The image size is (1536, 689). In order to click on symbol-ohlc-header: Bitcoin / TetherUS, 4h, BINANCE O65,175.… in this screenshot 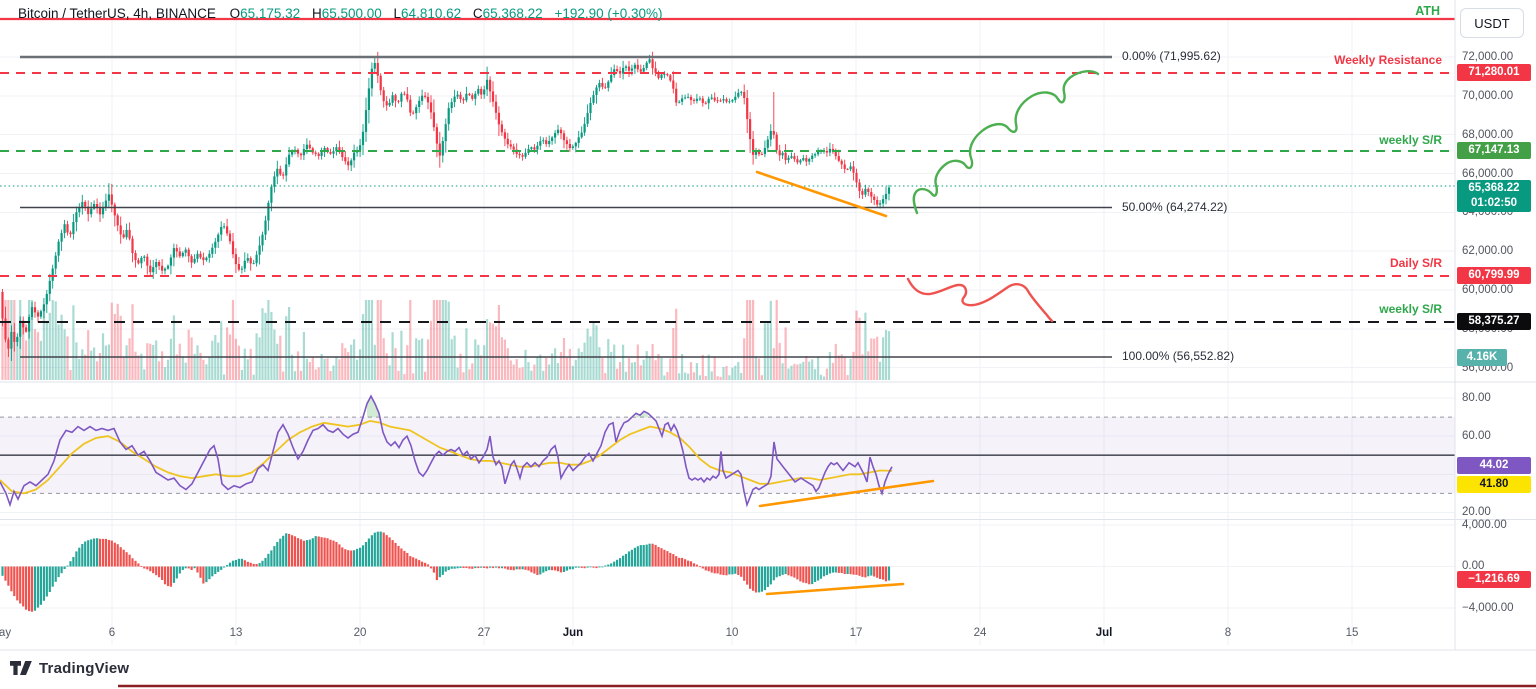, I will do `click(340, 13)`.